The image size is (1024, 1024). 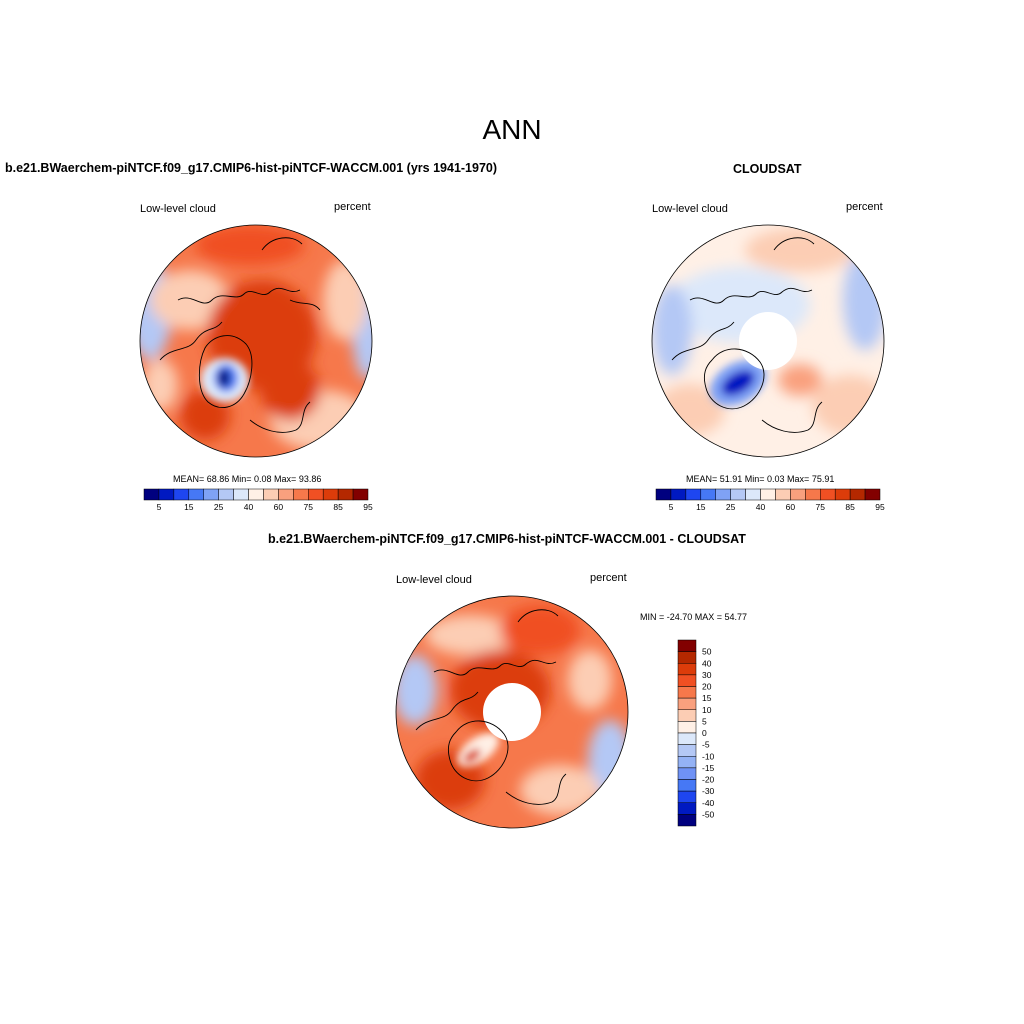 I want to click on model-colorbar: 5 15 25 40 60 75 85 95, so click(x=258, y=500).